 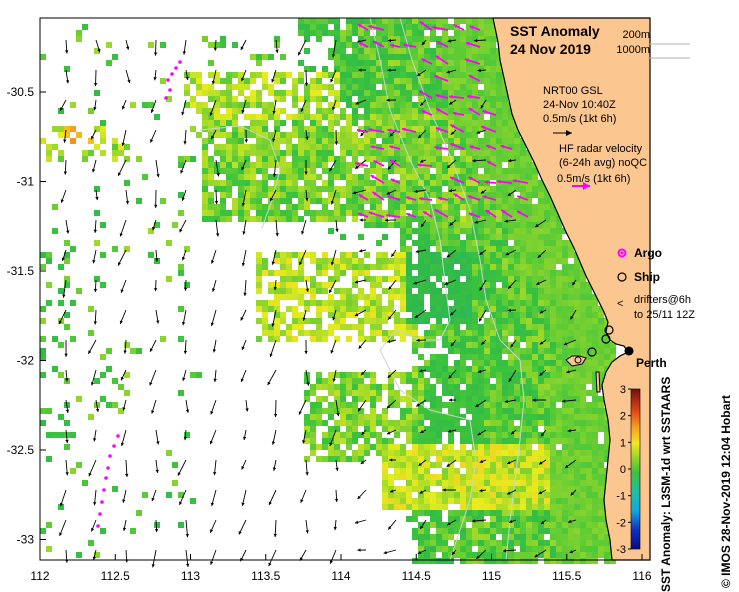 What do you see at coordinates (360, 44) in the screenshot?
I see `radar-arrow-head` at bounding box center [360, 44].